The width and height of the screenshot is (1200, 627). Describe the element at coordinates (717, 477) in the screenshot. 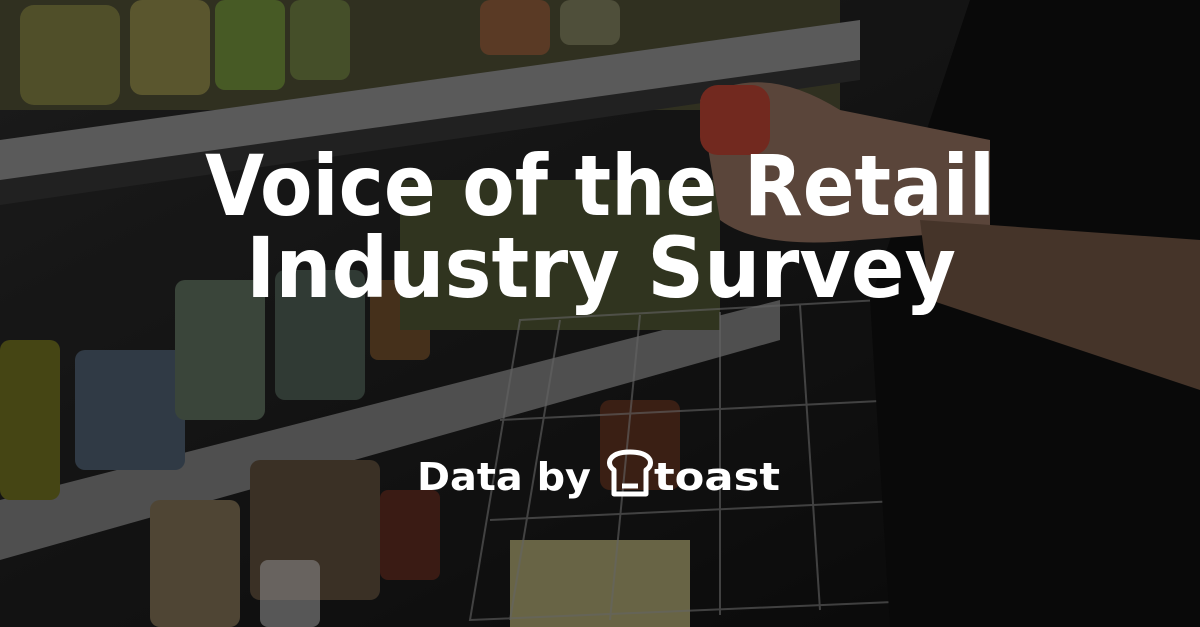

I see `brand-name: toast` at that location.